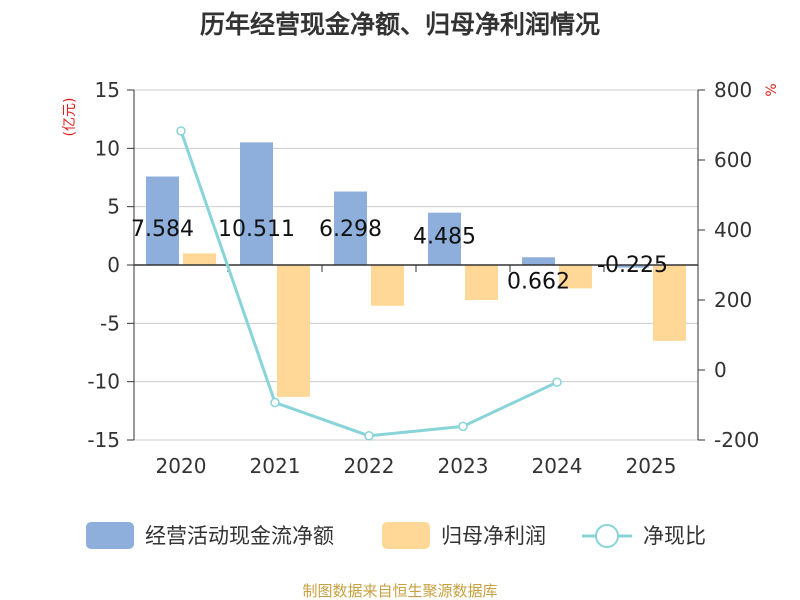 The image size is (800, 600). I want to click on legend-label-cashflow: 经营活动现金流净额, so click(239, 536).